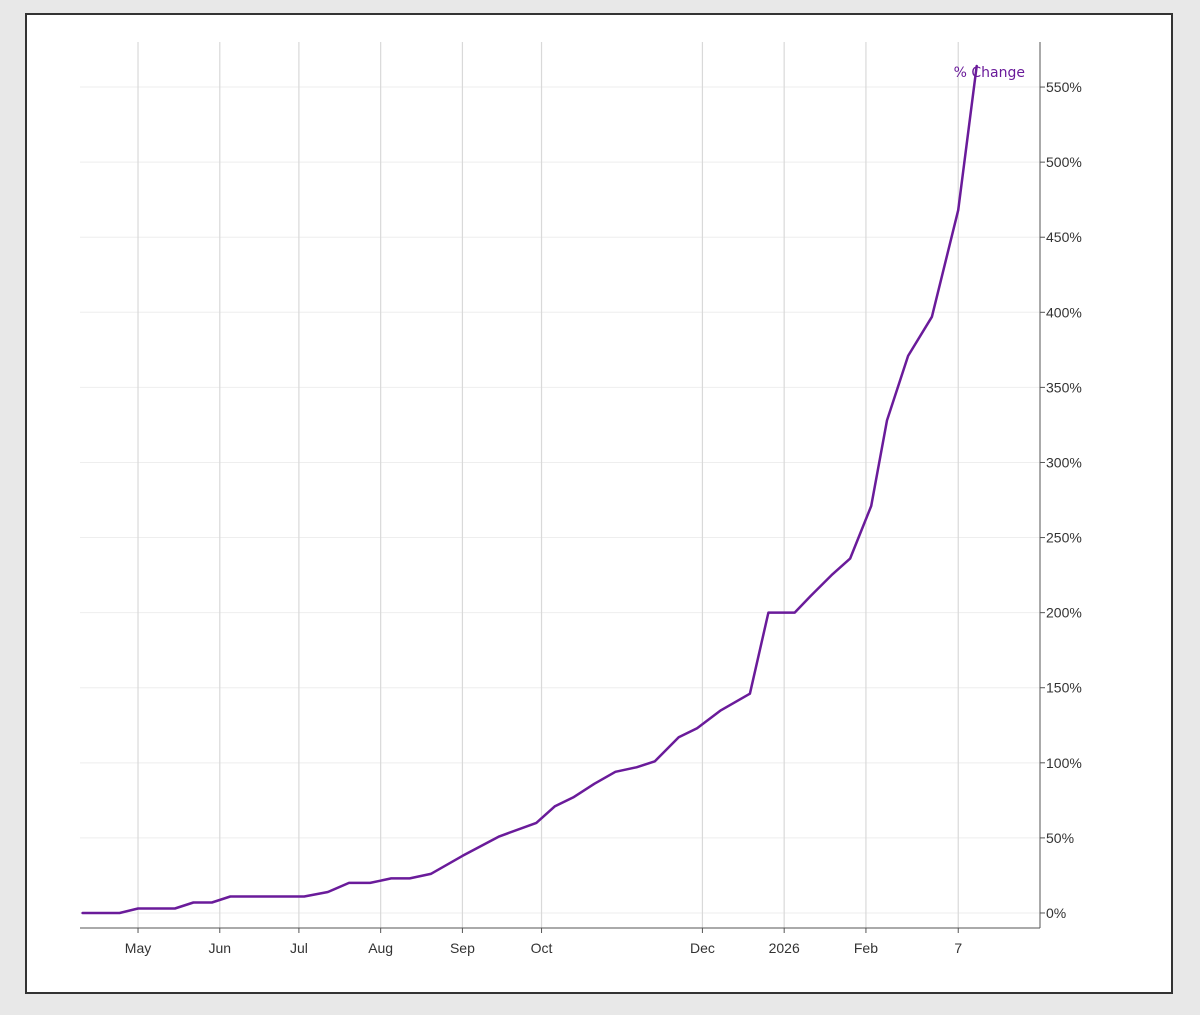 The height and width of the screenshot is (1015, 1200). What do you see at coordinates (380, 948) in the screenshot?
I see `x-tick-label: Aug` at bounding box center [380, 948].